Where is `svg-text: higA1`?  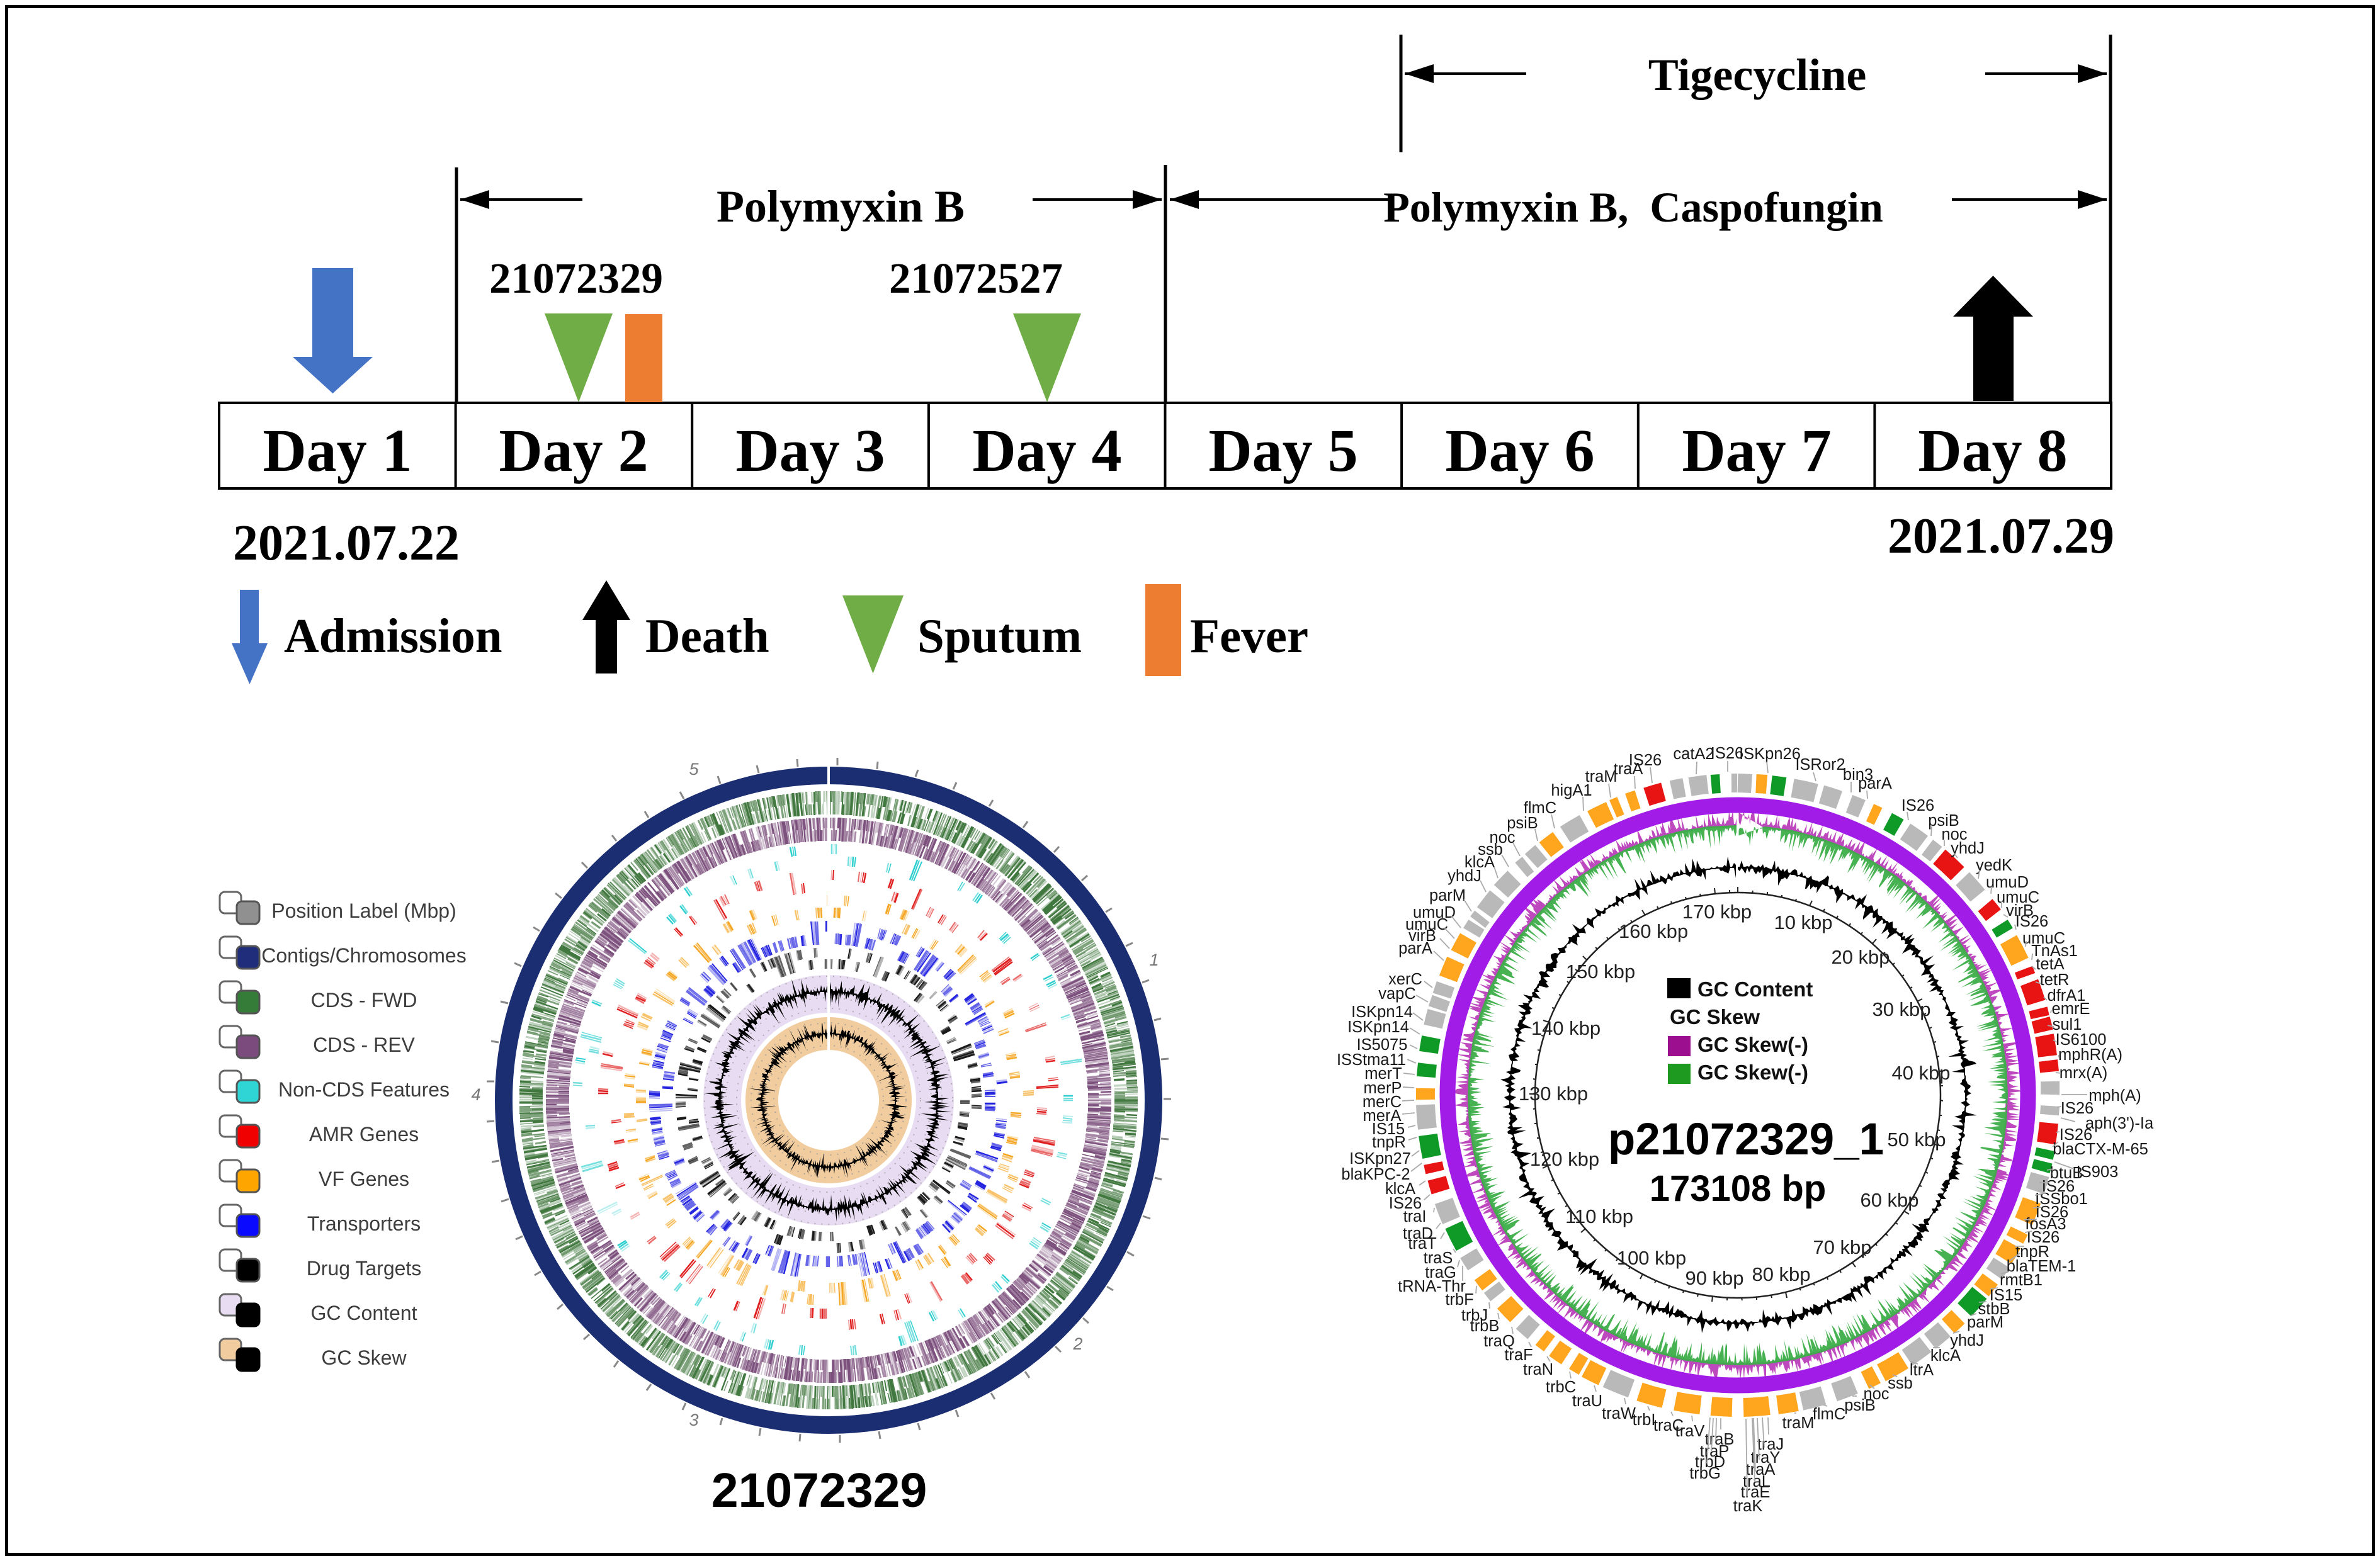
svg-text: higA1 is located at coordinates (1571, 790).